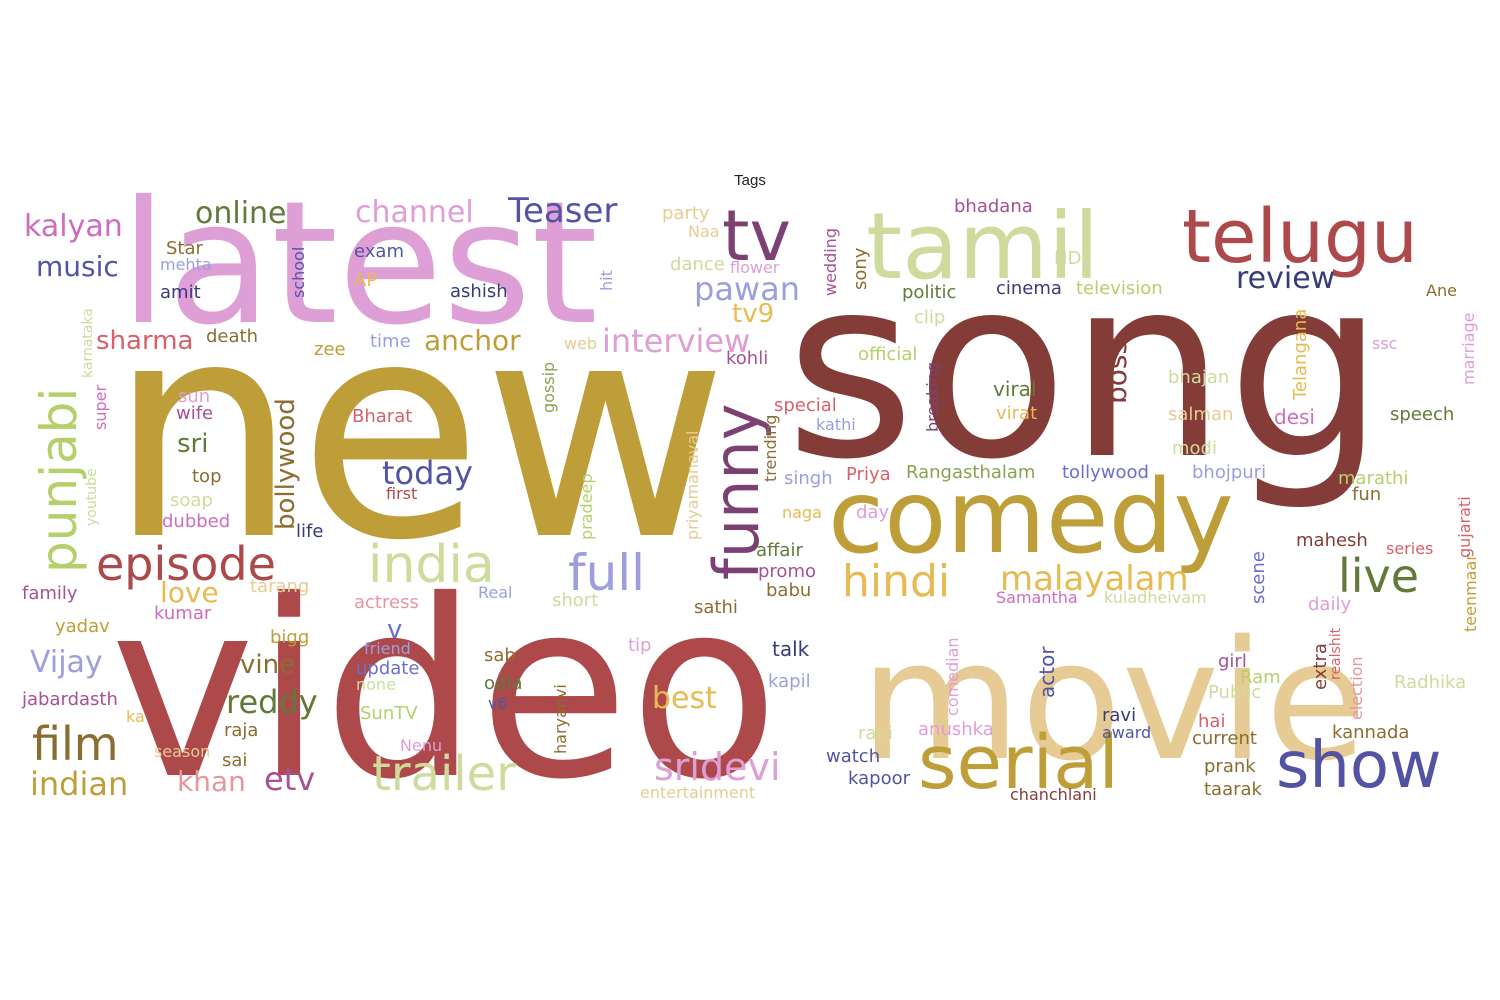 The height and width of the screenshot is (1000, 1500). Describe the element at coordinates (1470, 593) in the screenshot. I see `cloud-word-teenmaar: teenmaar` at that location.